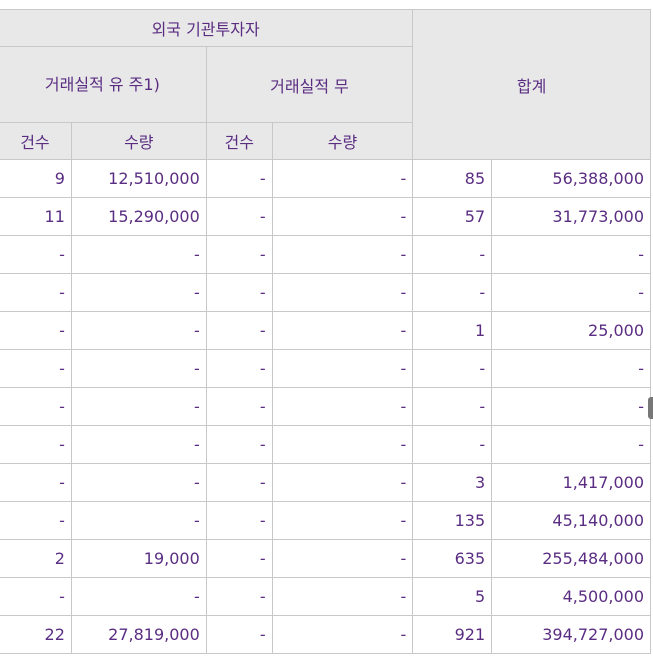  I want to click on traded-yes-count-cell: 9, so click(36, 178).